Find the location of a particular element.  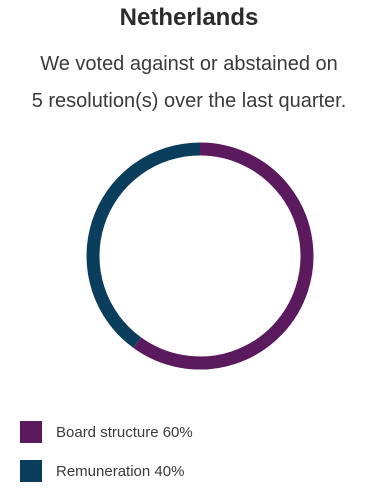

legend-item-board-structure: Board structure 60% is located at coordinates (190, 432).